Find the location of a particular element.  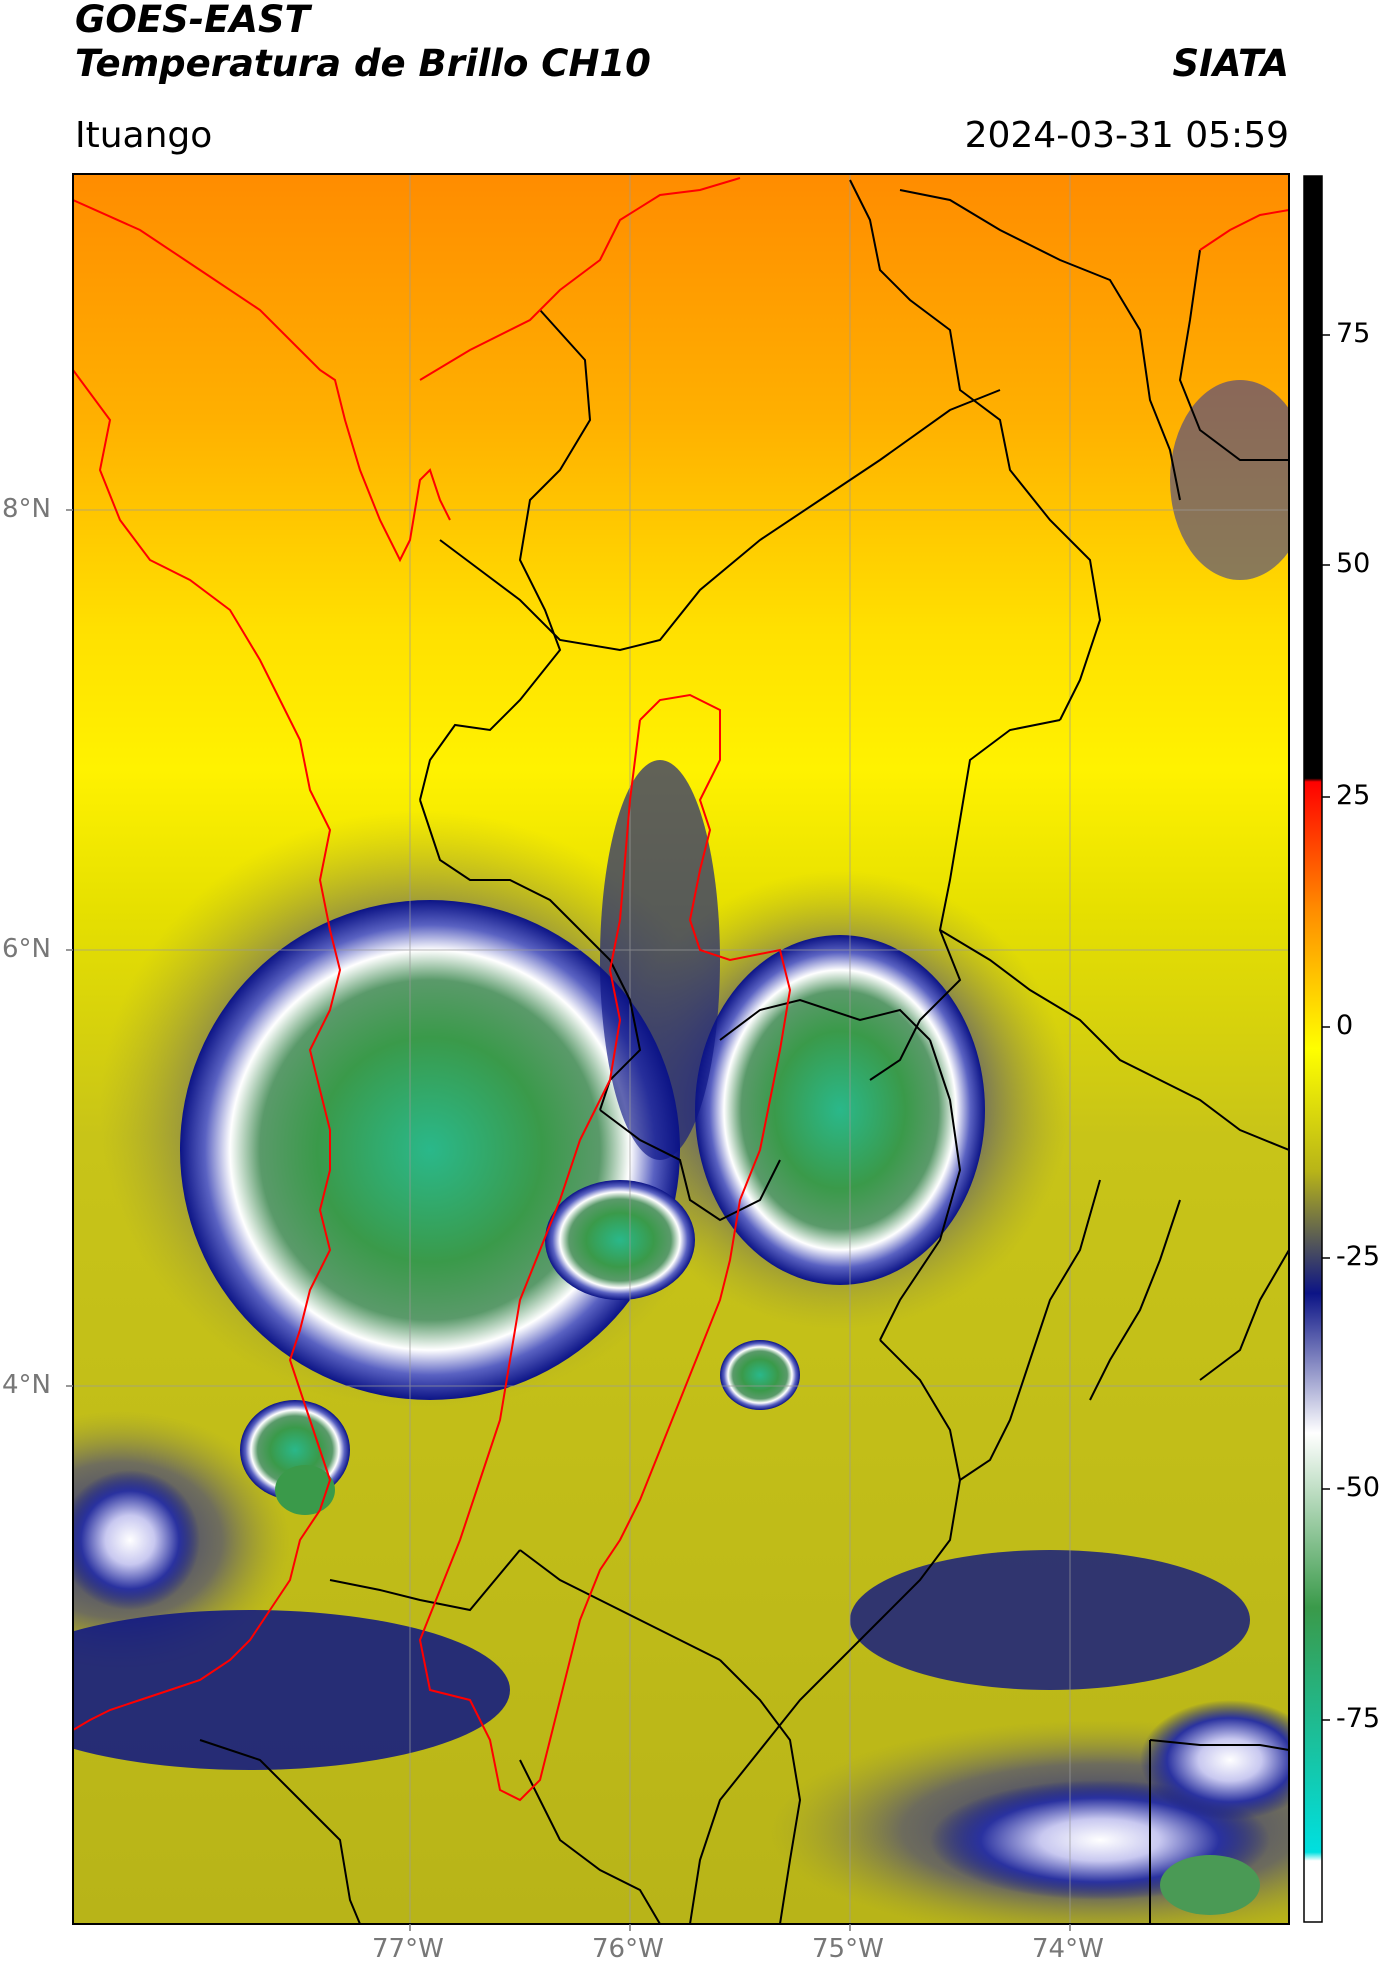

brand-label: SIATA is located at coordinates (1230, 63).